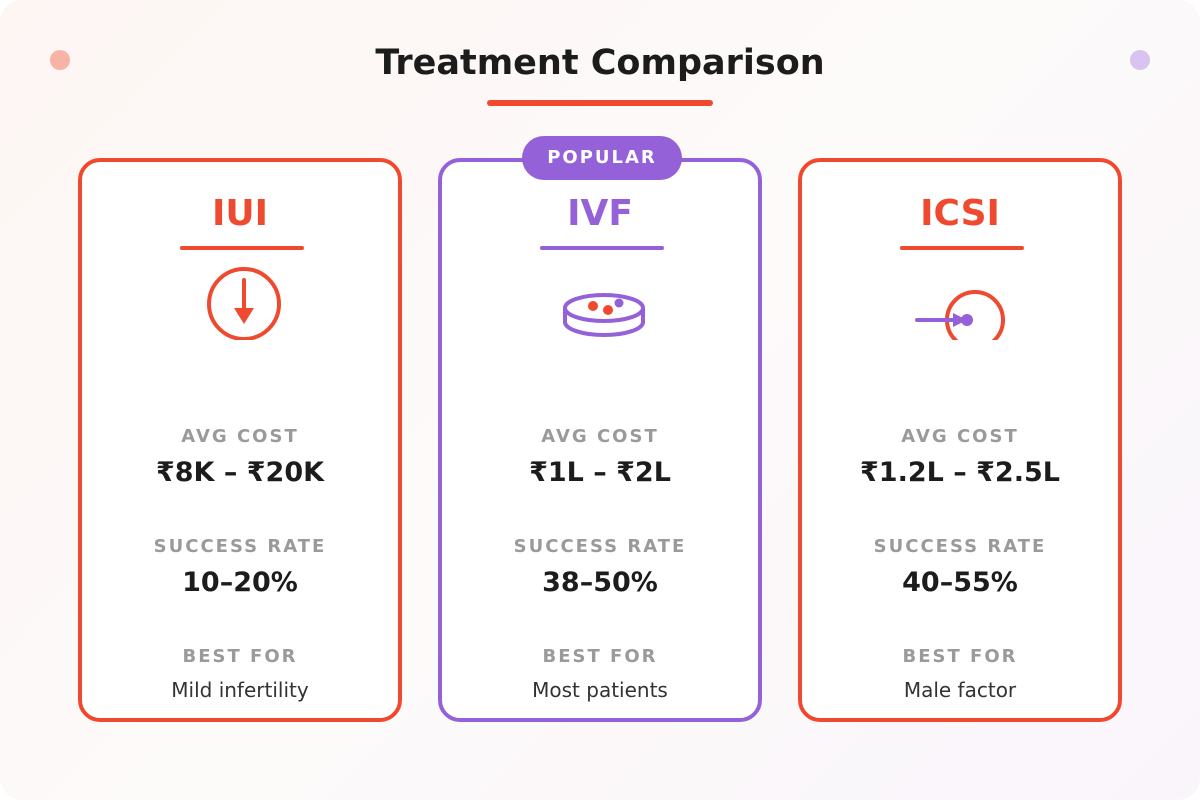  What do you see at coordinates (604, 315) in the screenshot?
I see `petri-dish-icon` at bounding box center [604, 315].